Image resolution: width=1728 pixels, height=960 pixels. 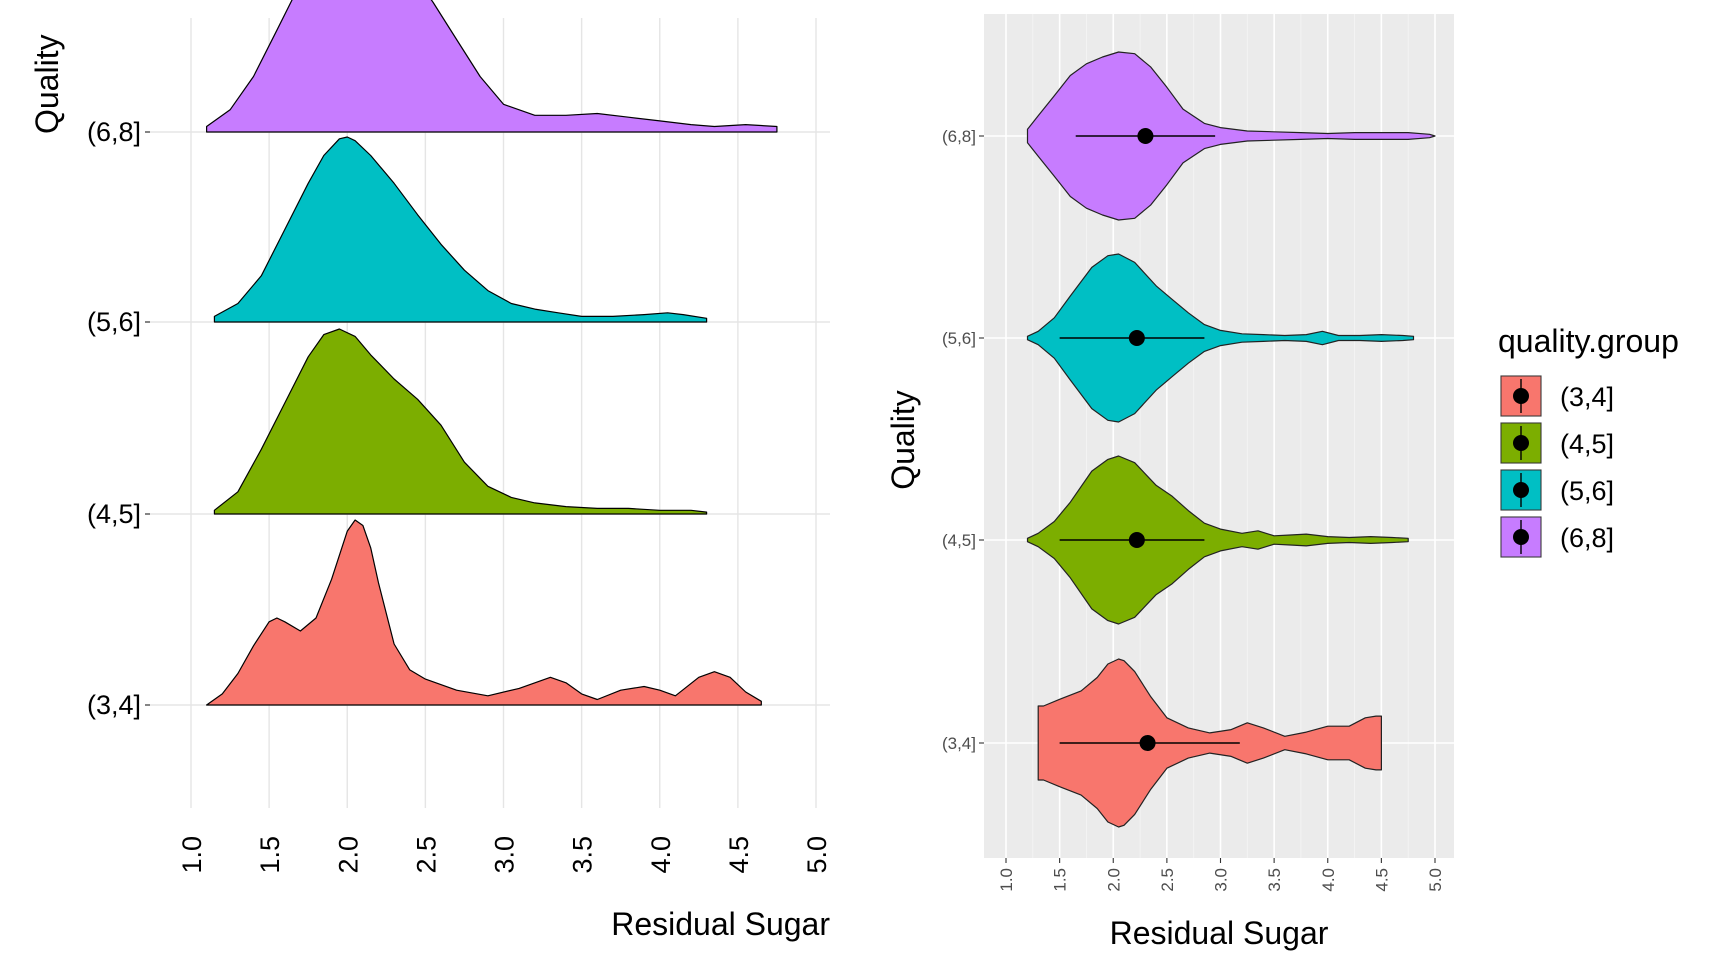 What do you see at coordinates (959, 338) in the screenshot?
I see `violin-y-tick-label: (5,6]` at bounding box center [959, 338].